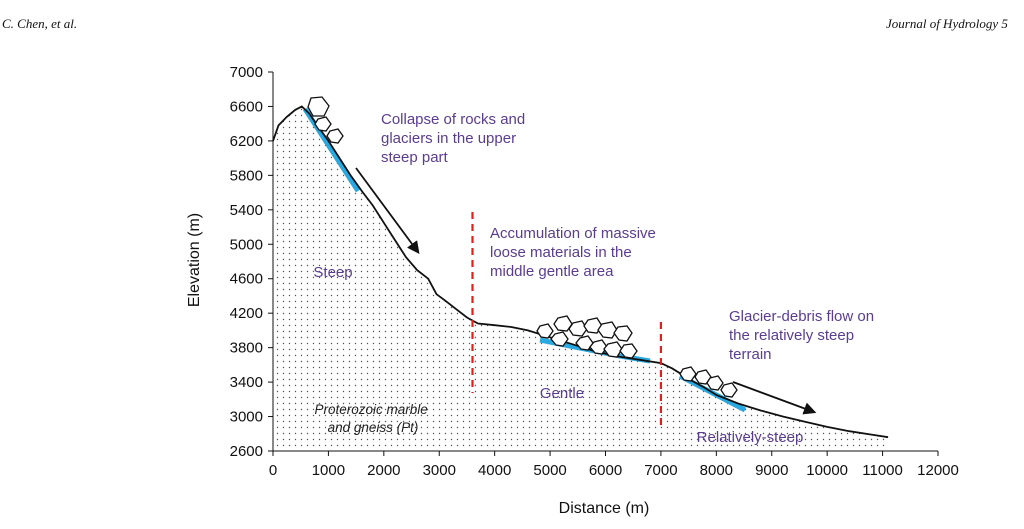 The image size is (1024, 529). What do you see at coordinates (383, 470) in the screenshot?
I see `x-tick-label: 2000` at bounding box center [383, 470].